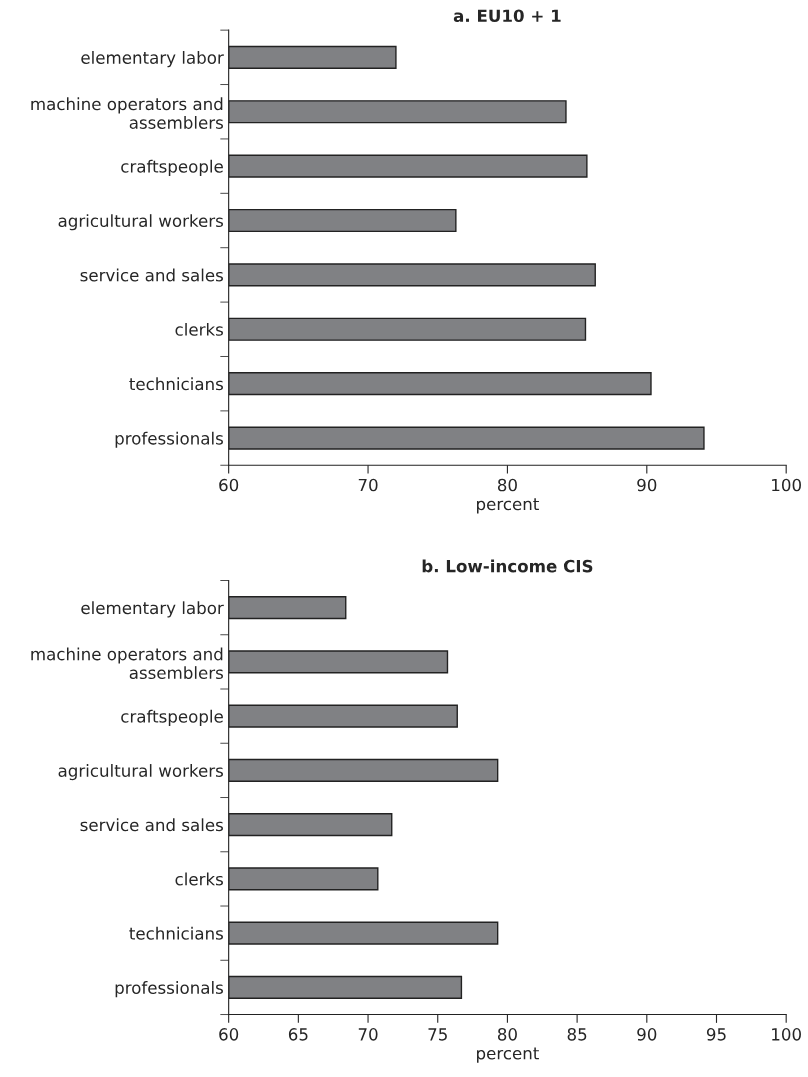 This screenshot has width=808, height=1077. I want to click on chart-title: b. Low-income CIS, so click(507, 566).